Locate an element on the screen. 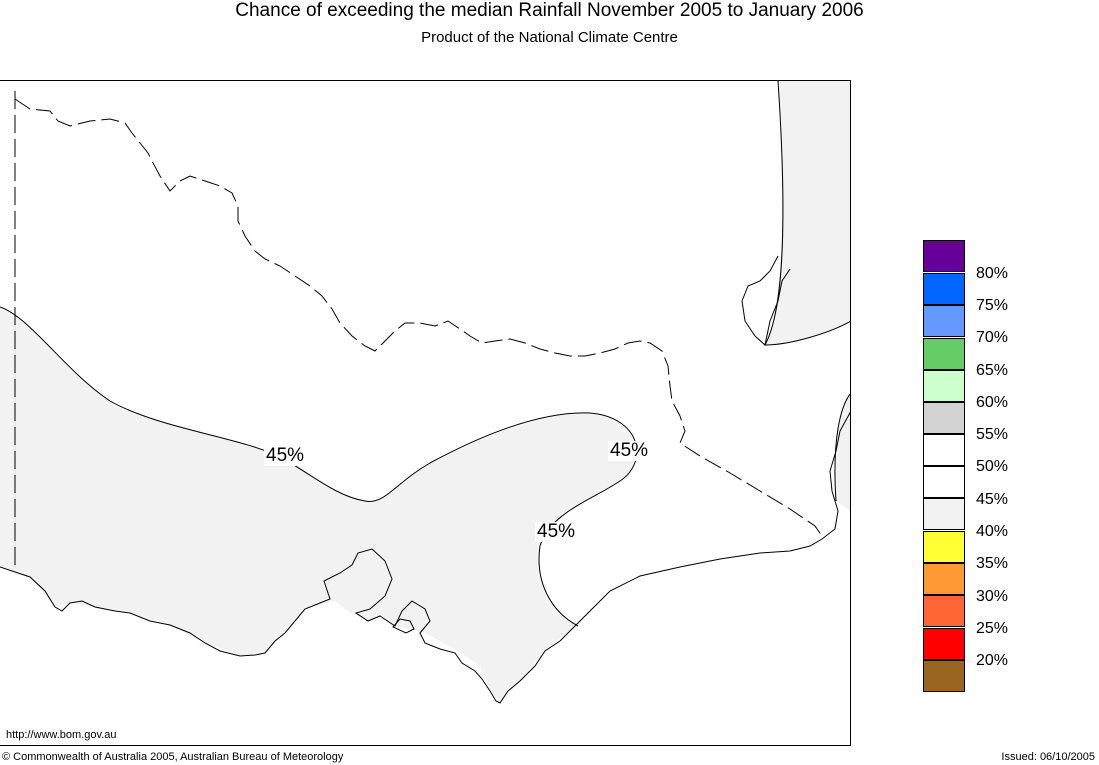  contour-label-south: 45% is located at coordinates (556, 531).